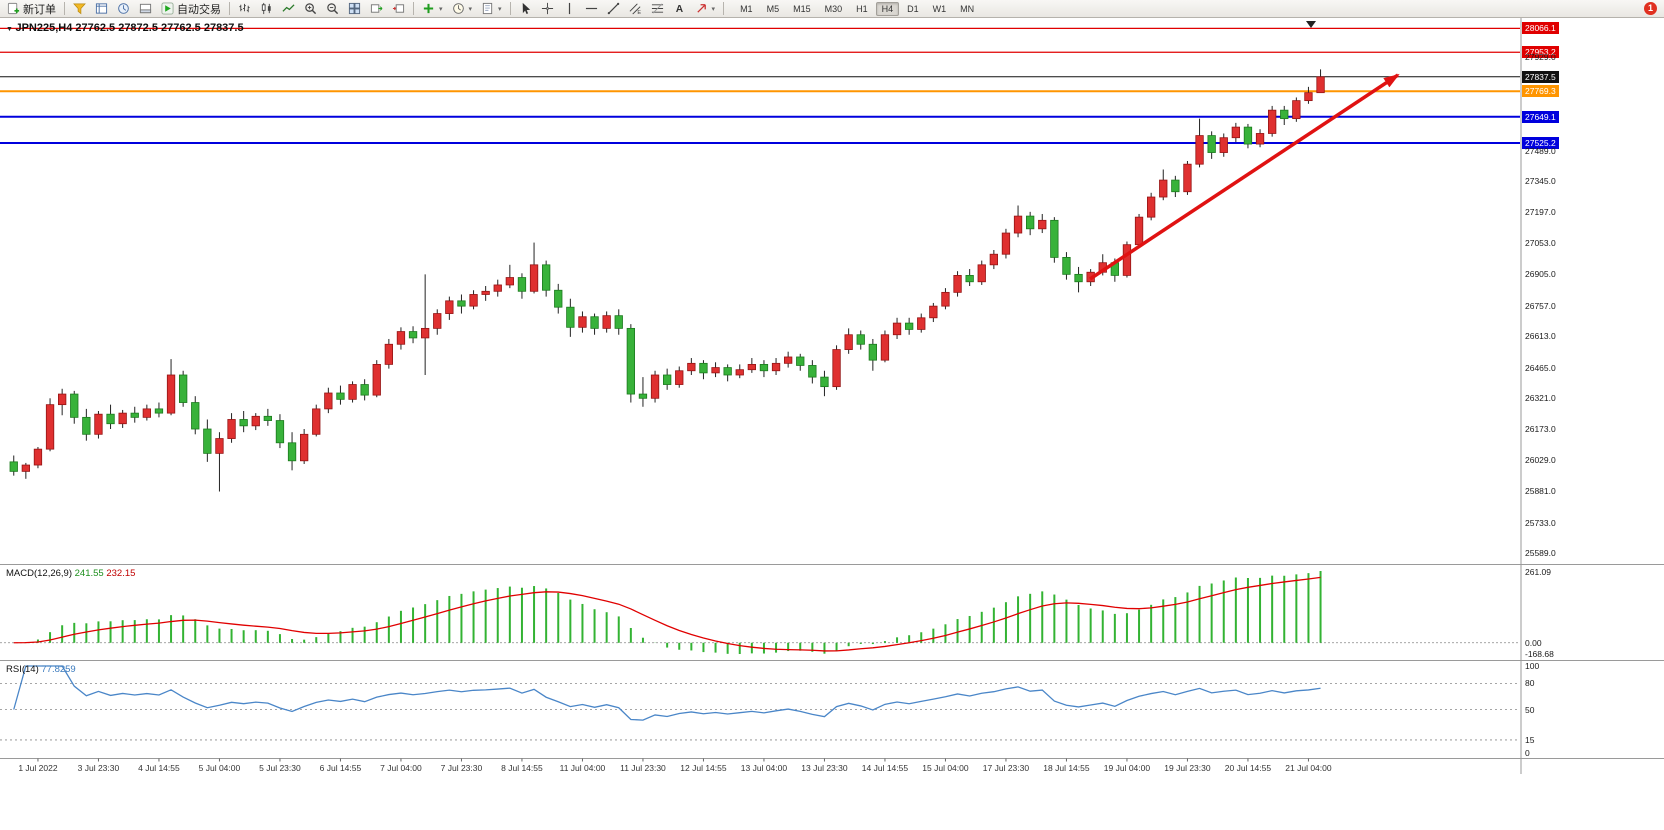 The image size is (1664, 830). Describe the element at coordinates (470, 9) in the screenshot. I see `periods-dropdown-icon: ▾` at that location.